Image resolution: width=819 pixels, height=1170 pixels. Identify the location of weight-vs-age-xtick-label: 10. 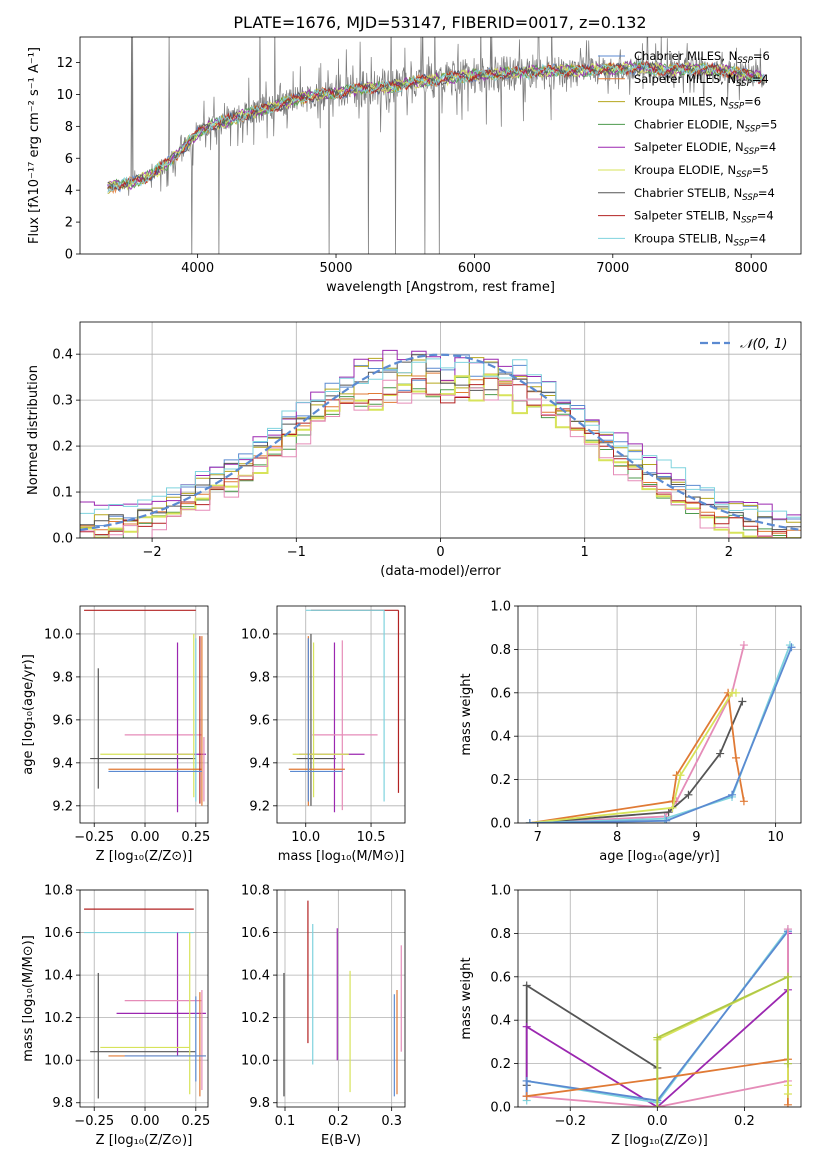
(775, 837).